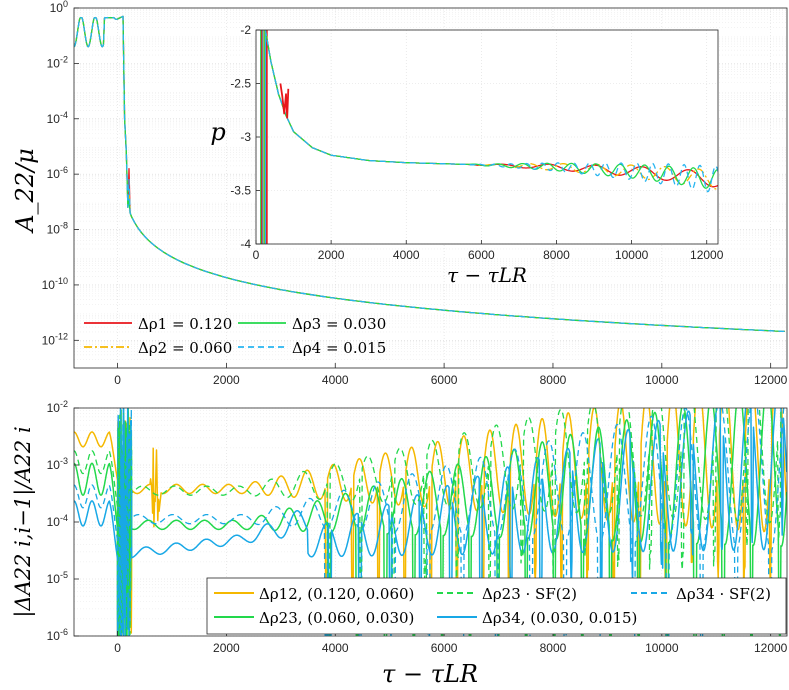 This screenshot has height=690, width=789. What do you see at coordinates (64, 170) in the screenshot?
I see `top-y-tick-label-exp: -6` at bounding box center [64, 170].